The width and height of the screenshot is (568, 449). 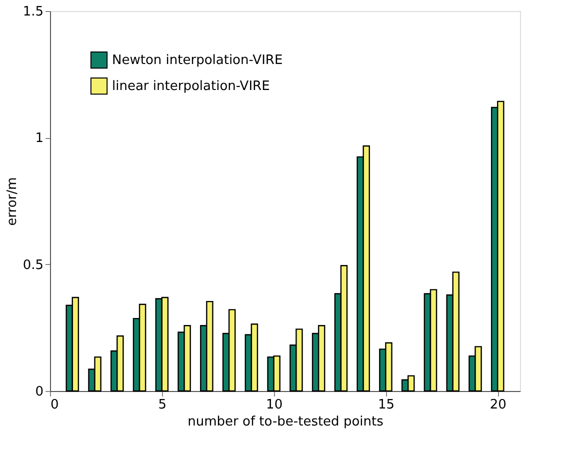 I want to click on x-tick-label: 10, so click(x=274, y=405).